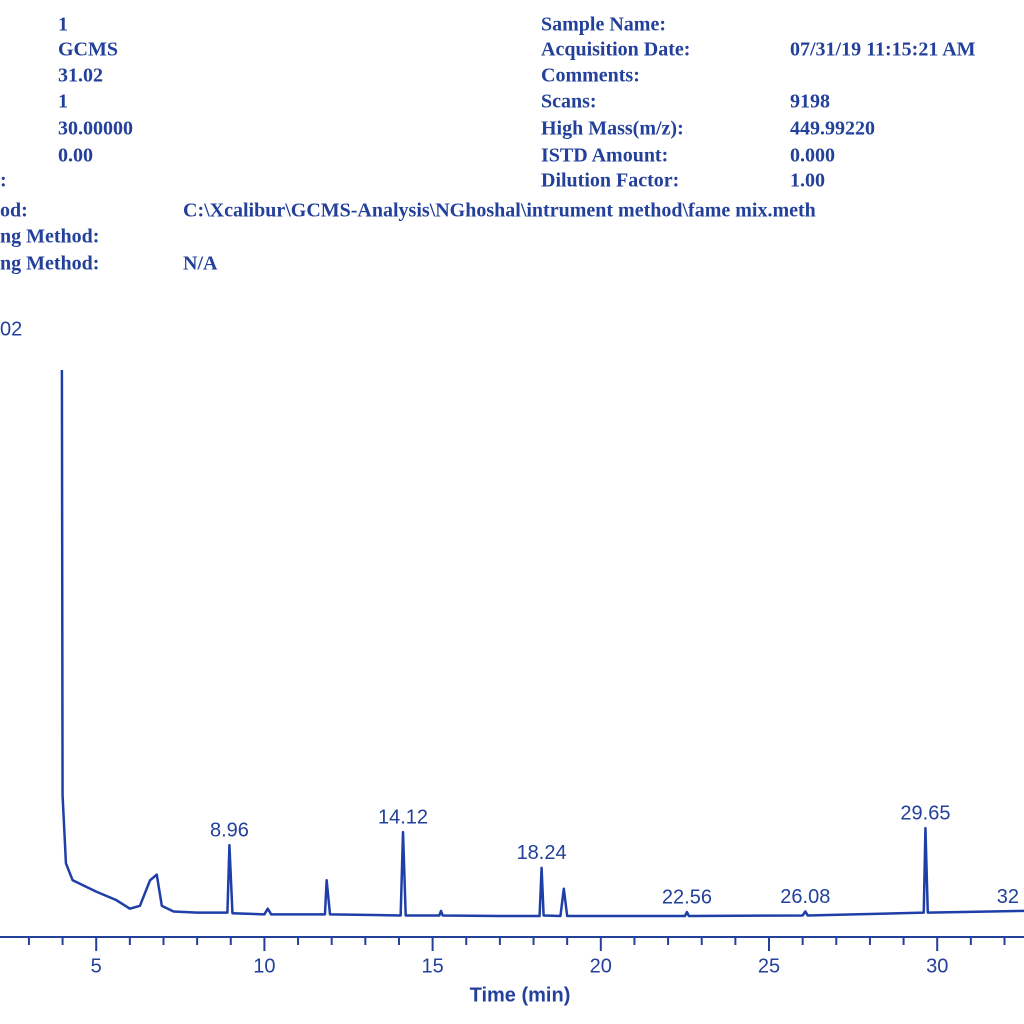 This screenshot has height=1024, width=1024. Describe the element at coordinates (832, 129) in the screenshot. I see `header-value: 449.99220` at that location.